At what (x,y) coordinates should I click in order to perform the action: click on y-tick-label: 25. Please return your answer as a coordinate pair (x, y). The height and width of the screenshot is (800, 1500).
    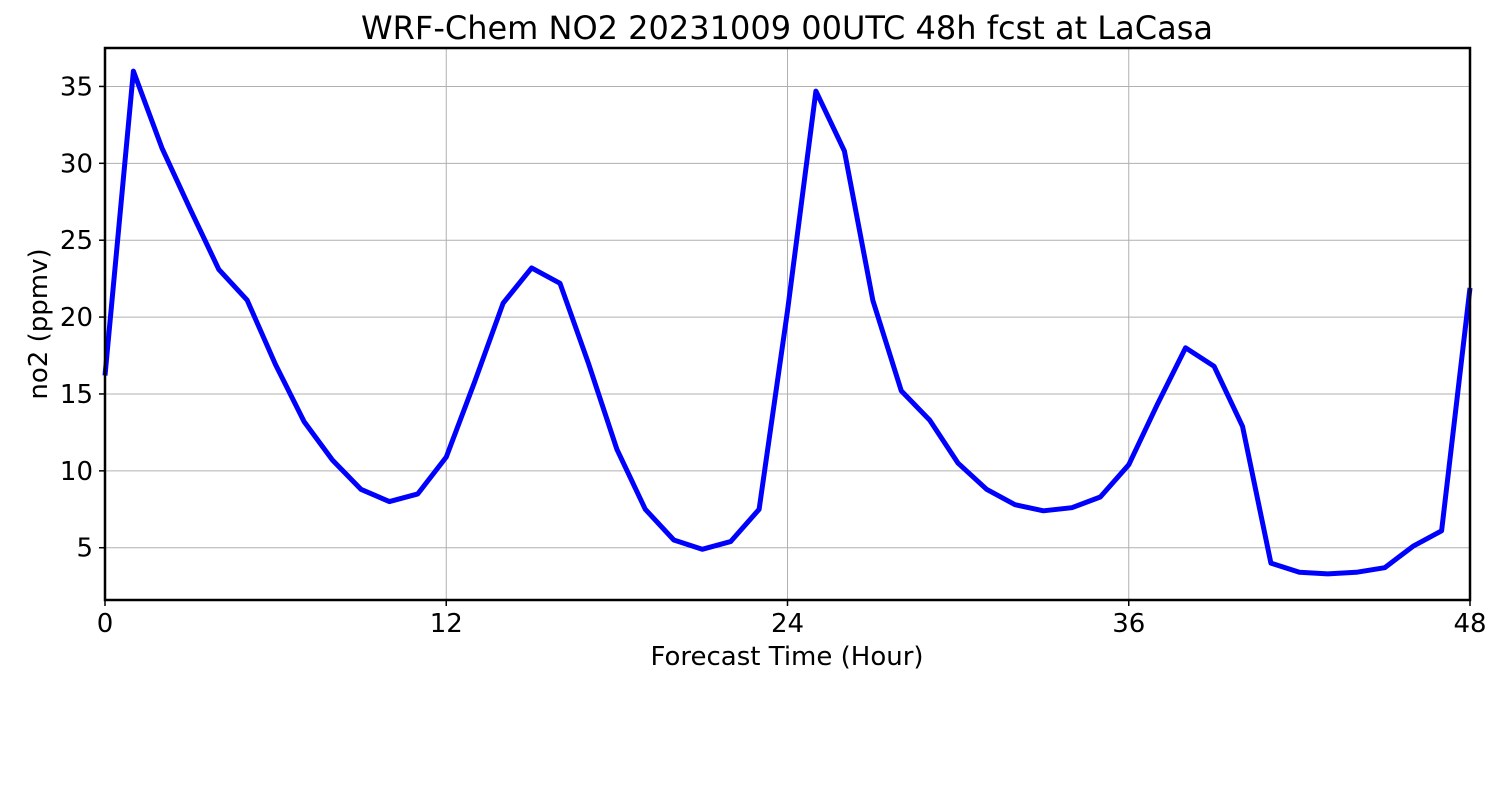
    Looking at the image, I should click on (76, 241).